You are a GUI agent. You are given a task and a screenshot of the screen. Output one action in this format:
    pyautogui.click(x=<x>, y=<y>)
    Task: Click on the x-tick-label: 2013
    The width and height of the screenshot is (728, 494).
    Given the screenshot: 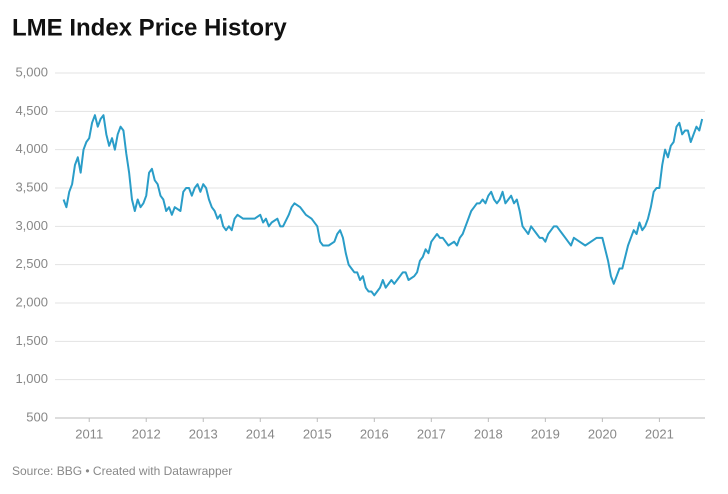 What is the action you would take?
    pyautogui.click(x=203, y=433)
    